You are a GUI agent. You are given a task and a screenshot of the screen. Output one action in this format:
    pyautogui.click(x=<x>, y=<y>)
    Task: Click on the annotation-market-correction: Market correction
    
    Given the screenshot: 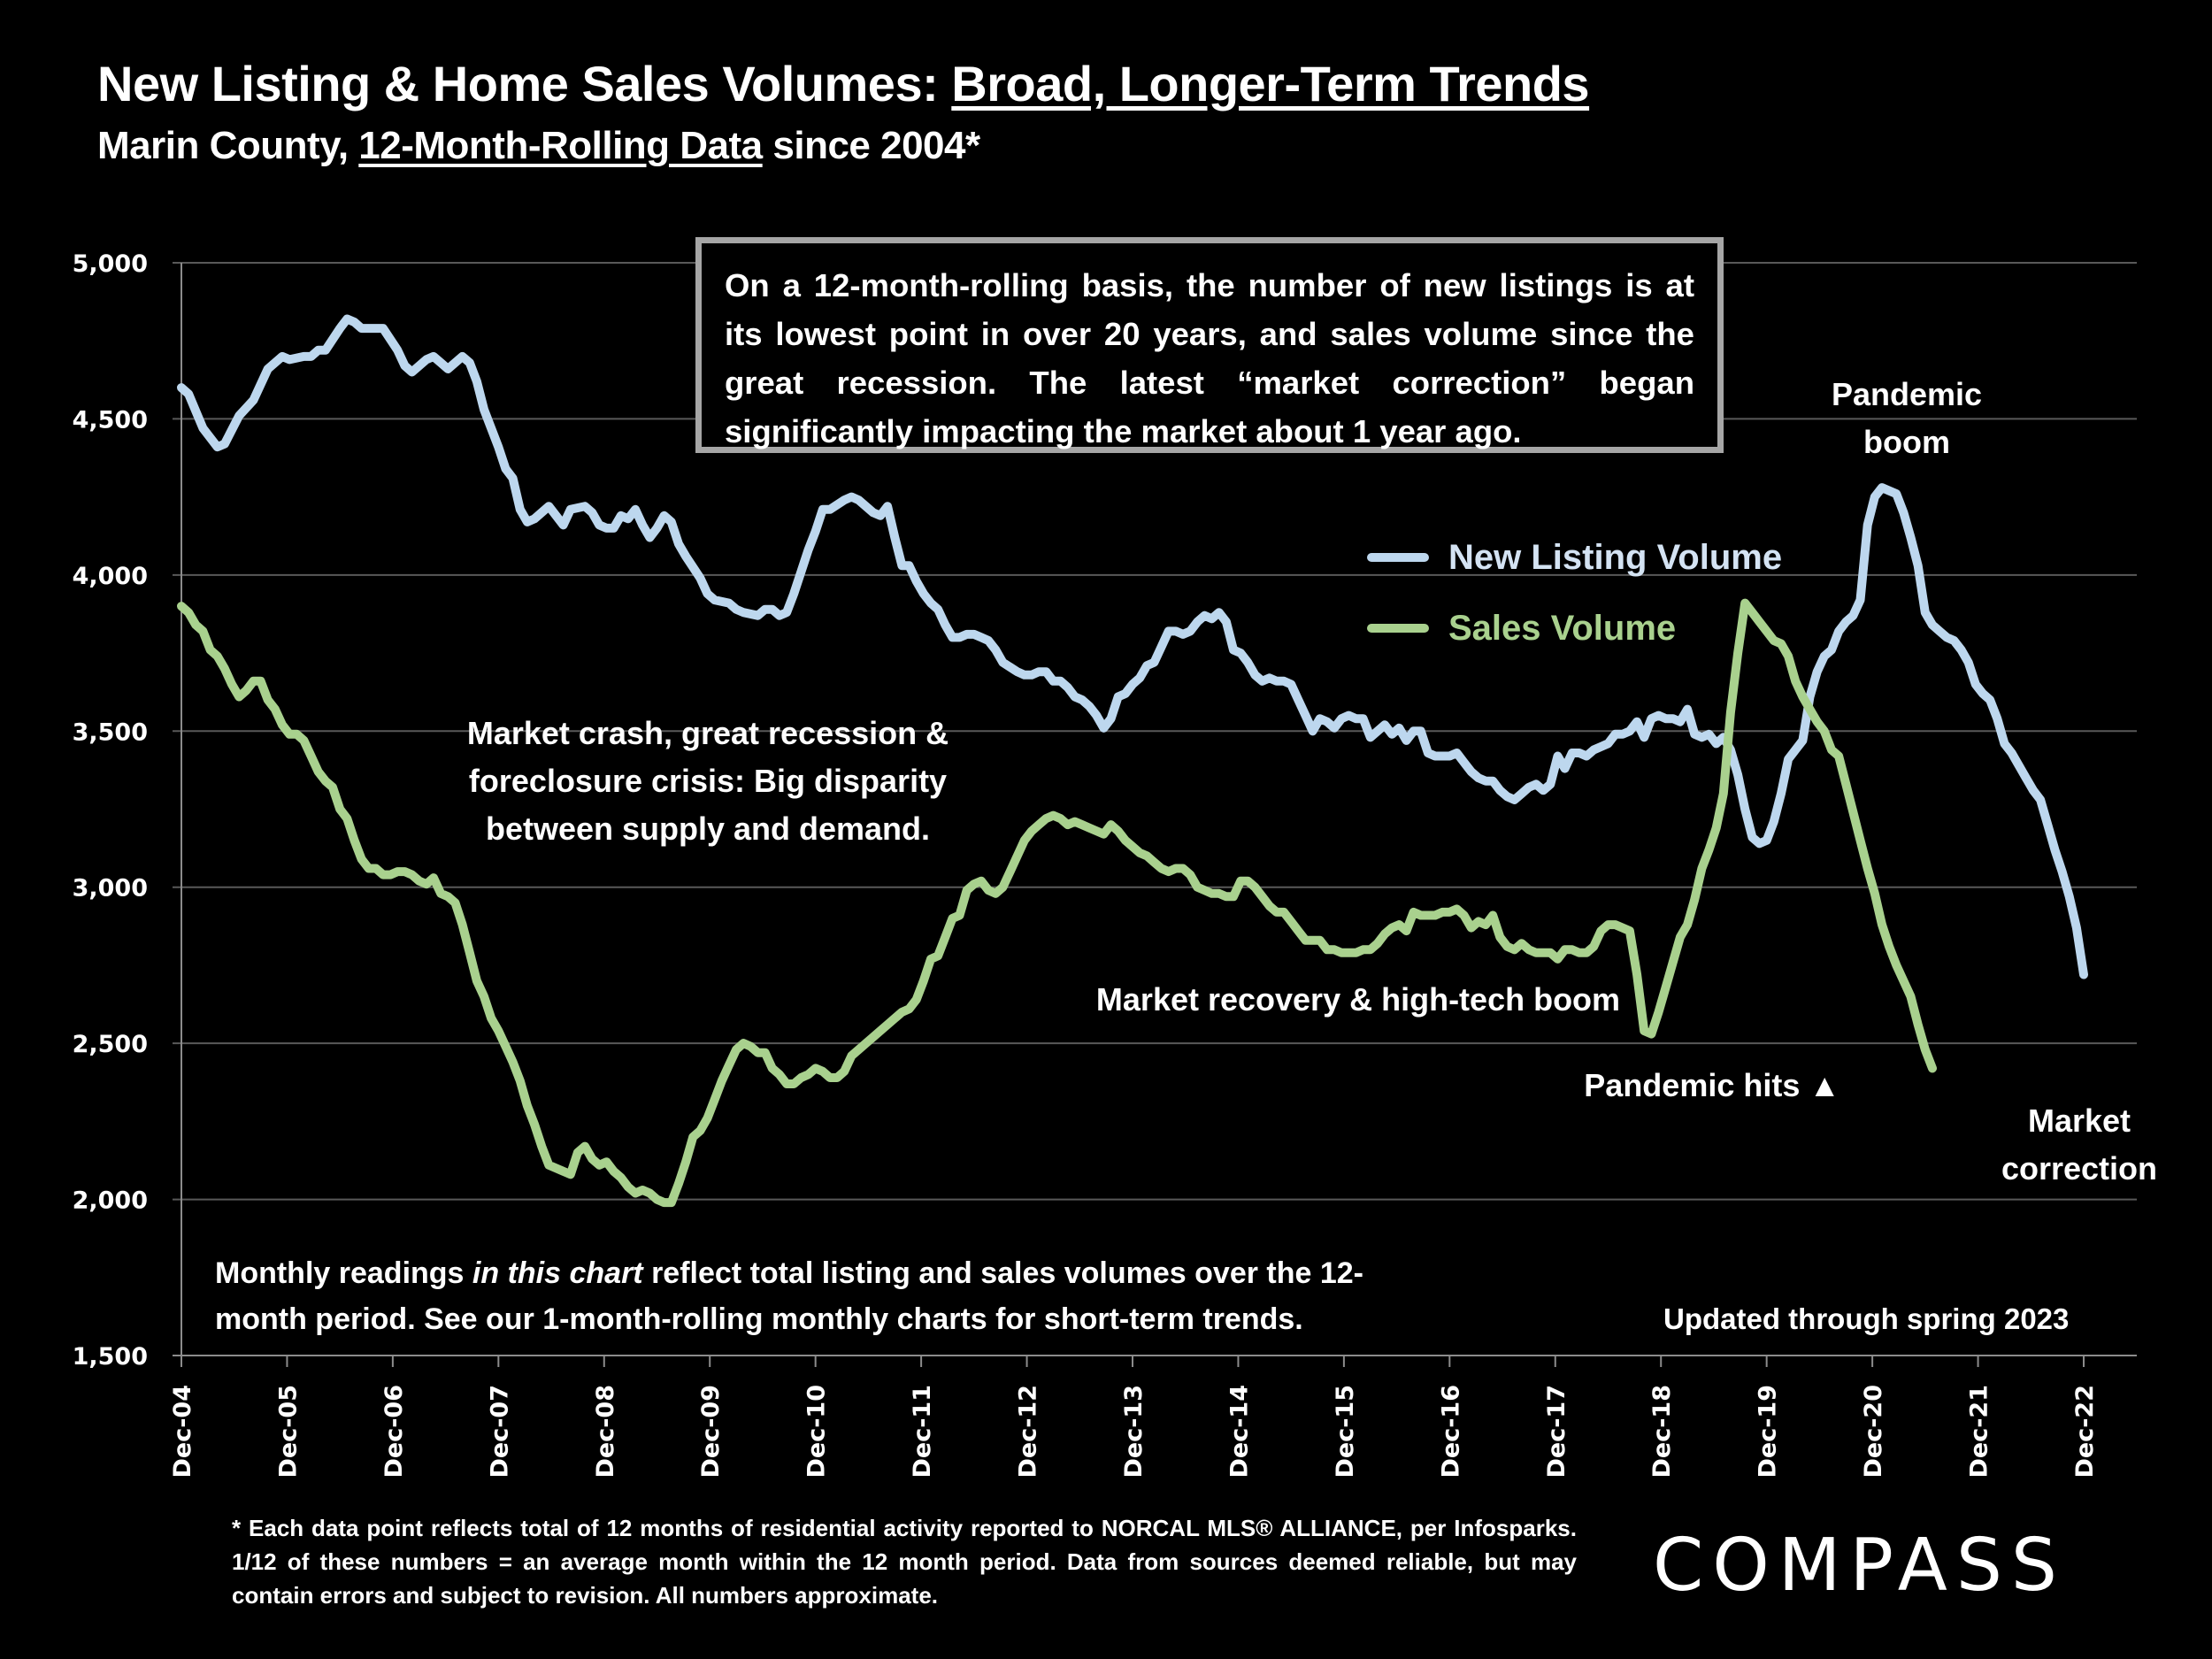 What is the action you would take?
    pyautogui.click(x=2079, y=1145)
    